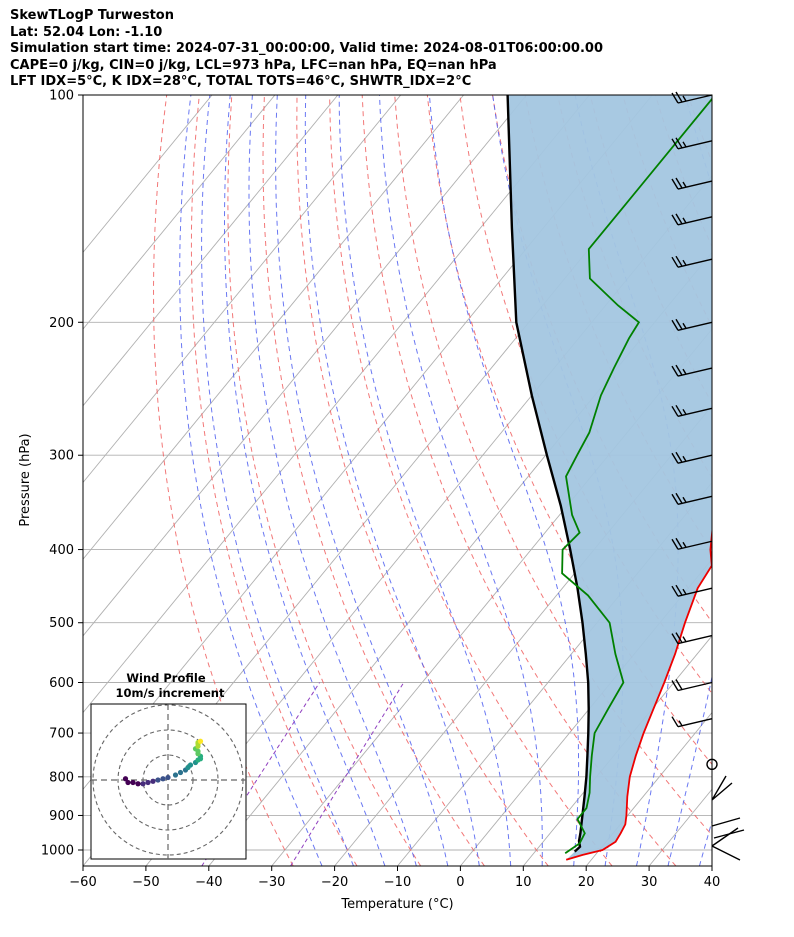 This screenshot has height=937, width=794. What do you see at coordinates (708, 476) in the screenshot?
I see `wind-barbs` at bounding box center [708, 476].